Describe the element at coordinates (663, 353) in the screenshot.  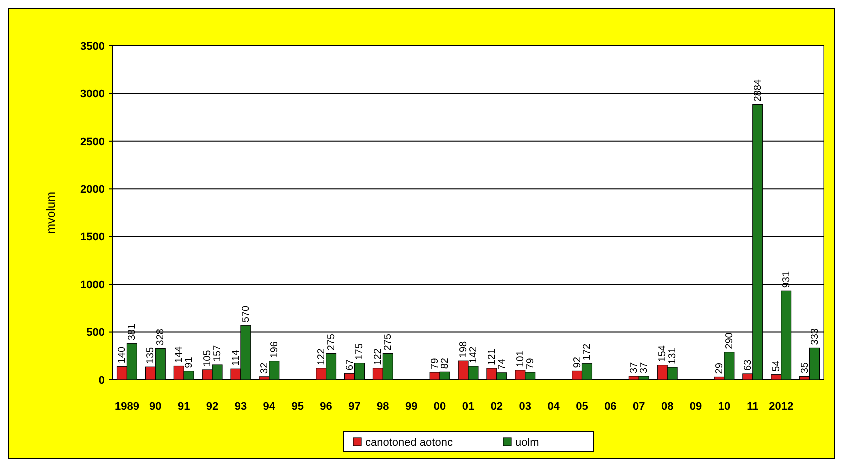
I see `data-label: 154` at that location.